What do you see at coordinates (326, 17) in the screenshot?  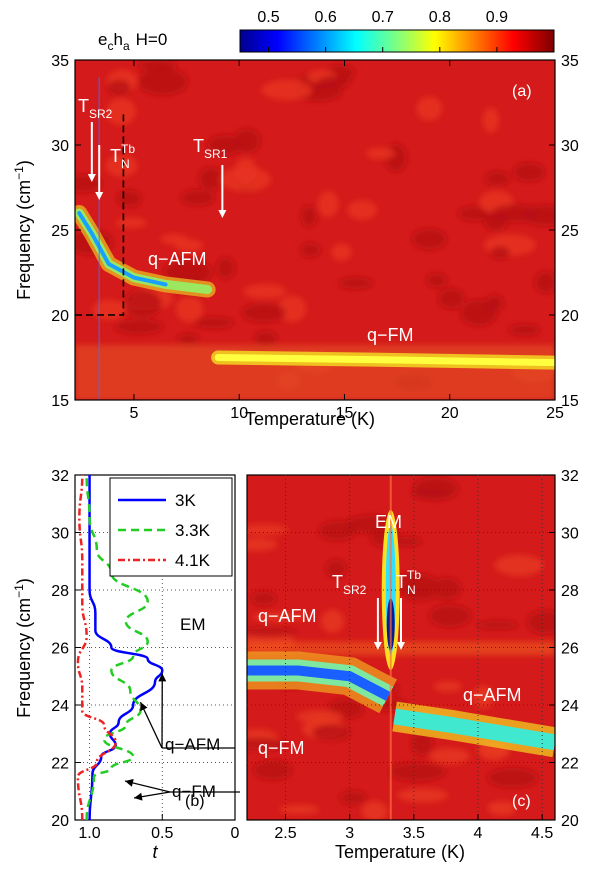 I see `colorbar-tick-label: 0.6` at bounding box center [326, 17].